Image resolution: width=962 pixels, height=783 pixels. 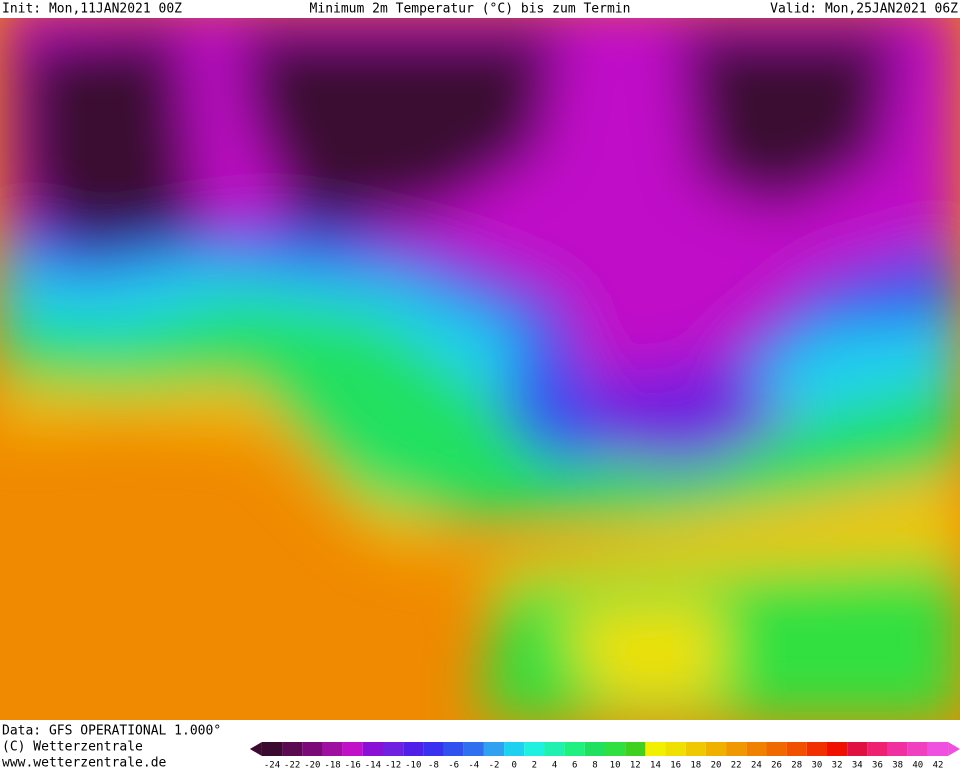 What do you see at coordinates (353, 766) in the screenshot?
I see `scale-label: -16` at bounding box center [353, 766].